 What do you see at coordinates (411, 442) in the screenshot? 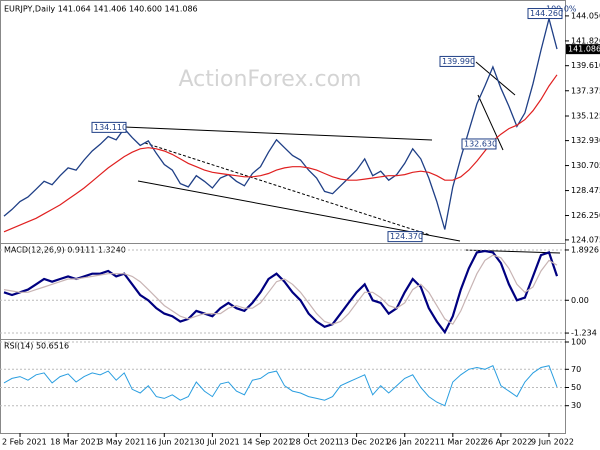
I see `x-tick-label: 26 Jan 2022` at bounding box center [411, 442].